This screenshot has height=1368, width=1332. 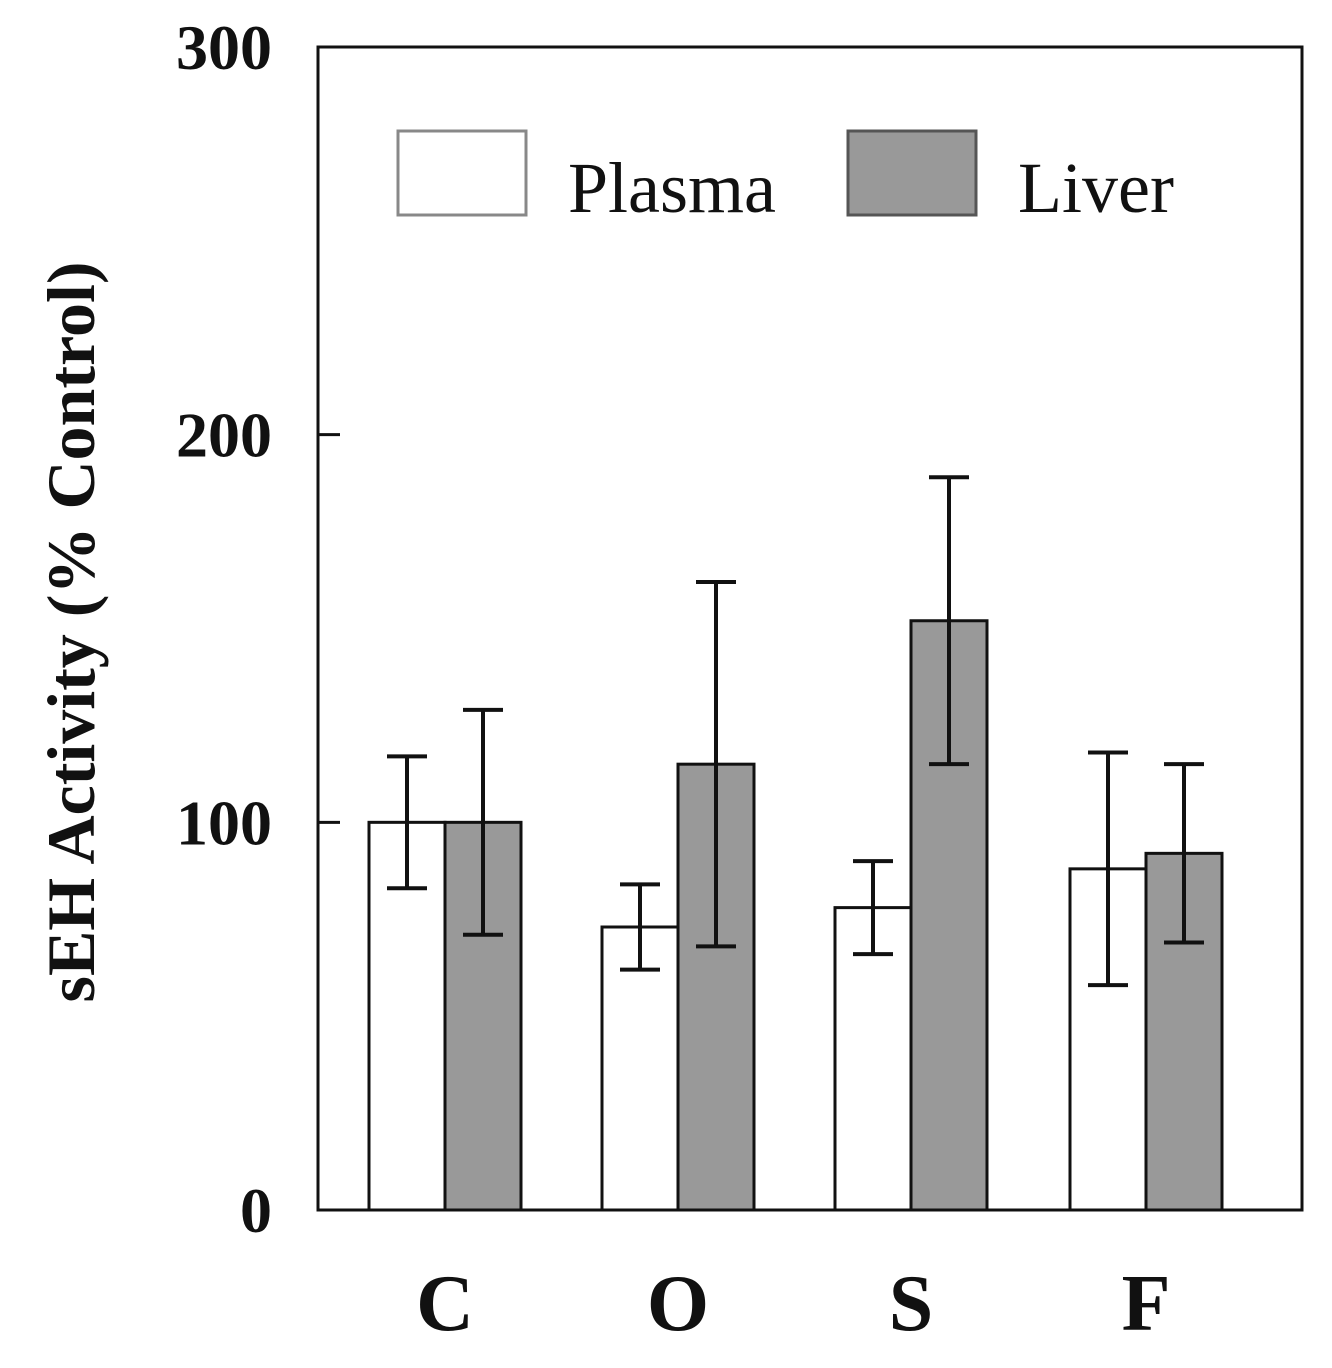 What do you see at coordinates (445, 1304) in the screenshot?
I see `x-tick-label: C` at bounding box center [445, 1304].